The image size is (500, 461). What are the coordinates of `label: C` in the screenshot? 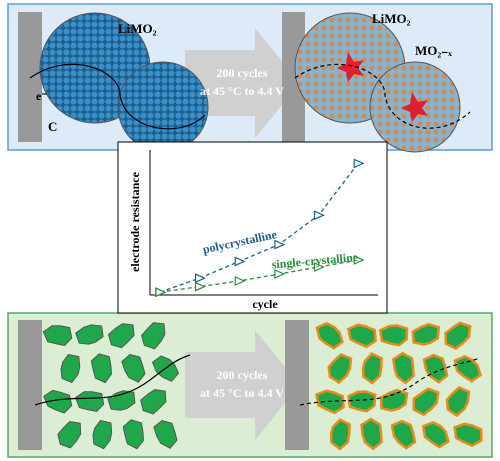 It's located at (52, 126).